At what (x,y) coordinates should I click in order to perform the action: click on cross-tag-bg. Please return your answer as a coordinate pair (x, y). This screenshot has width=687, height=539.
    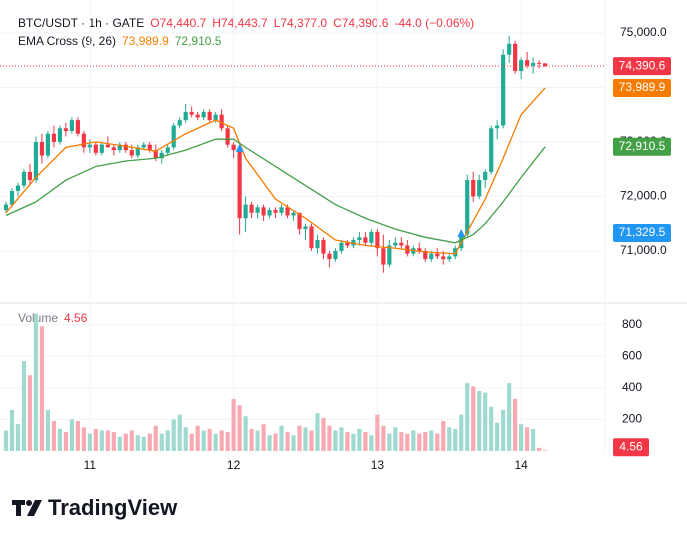
    Looking at the image, I should click on (642, 232).